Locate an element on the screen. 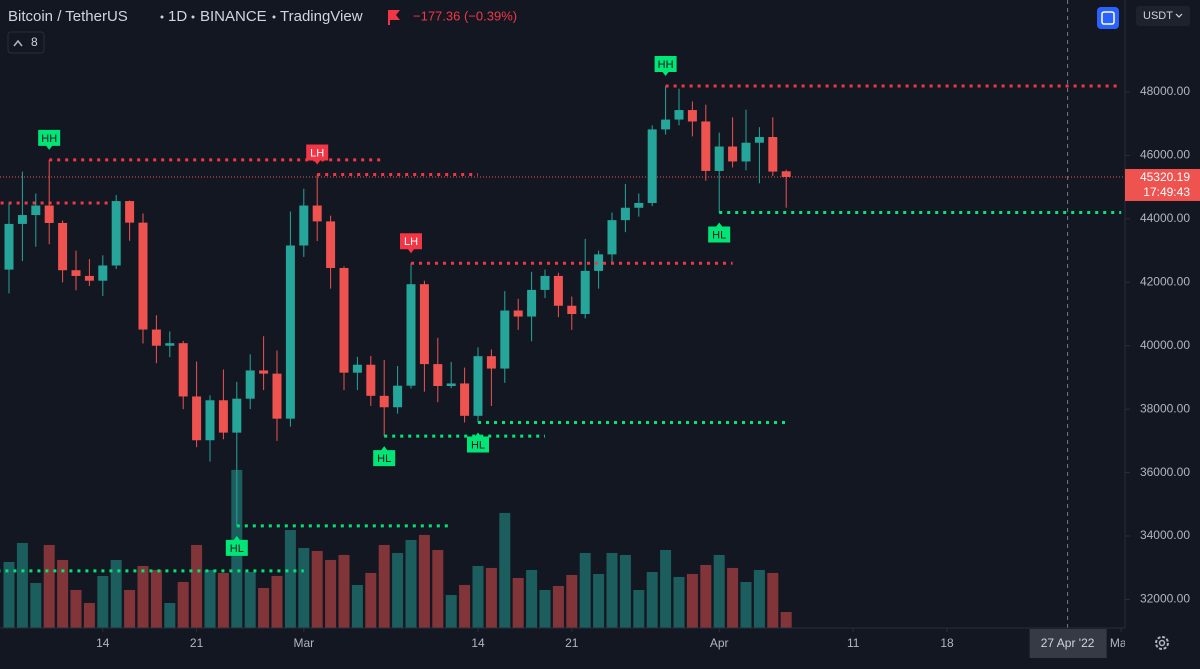 The image size is (1200, 669). interval: 1D is located at coordinates (177, 16).